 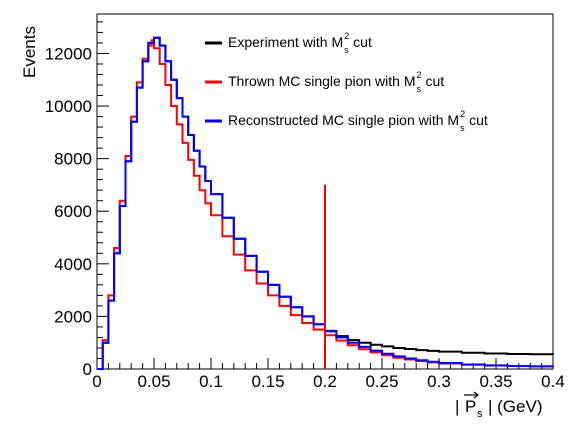 I want to click on x-axis-title-prefix: |, so click(x=457, y=406).